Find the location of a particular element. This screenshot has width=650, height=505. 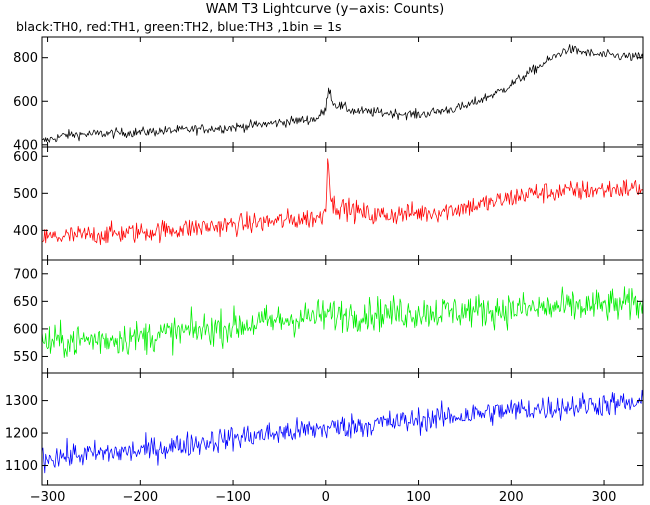

y-tick-label: 1200 is located at coordinates (21, 434).